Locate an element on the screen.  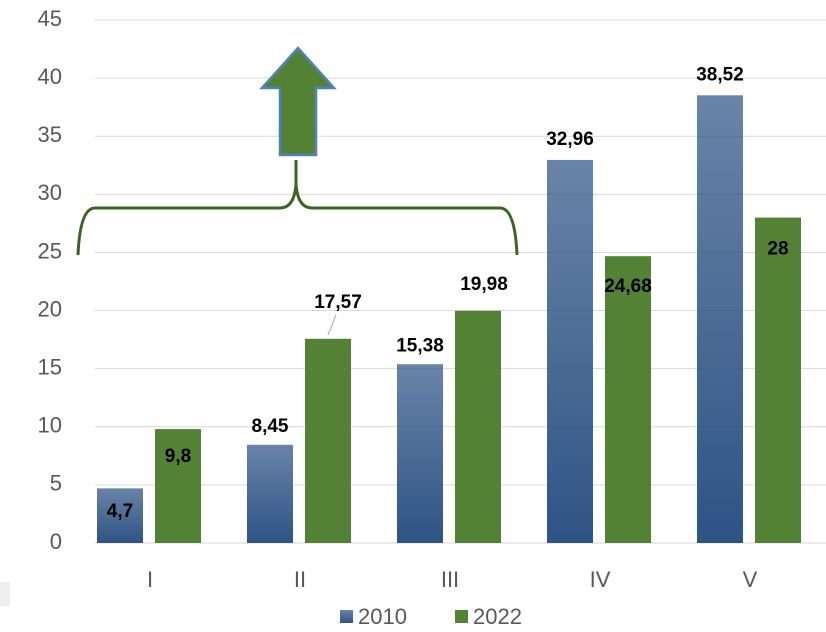
y-tick-label: 35 is located at coordinates (50, 134).